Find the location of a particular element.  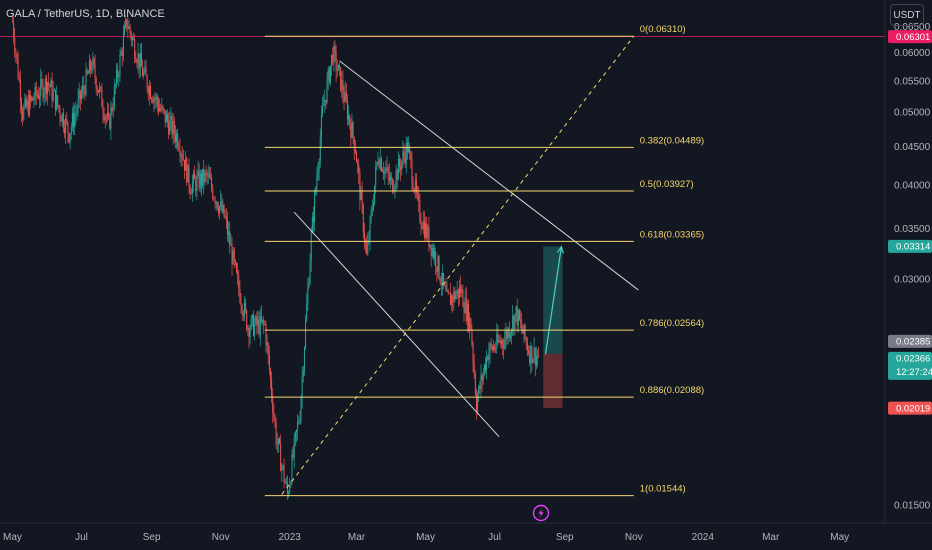

position-loss-zone is located at coordinates (553, 381).